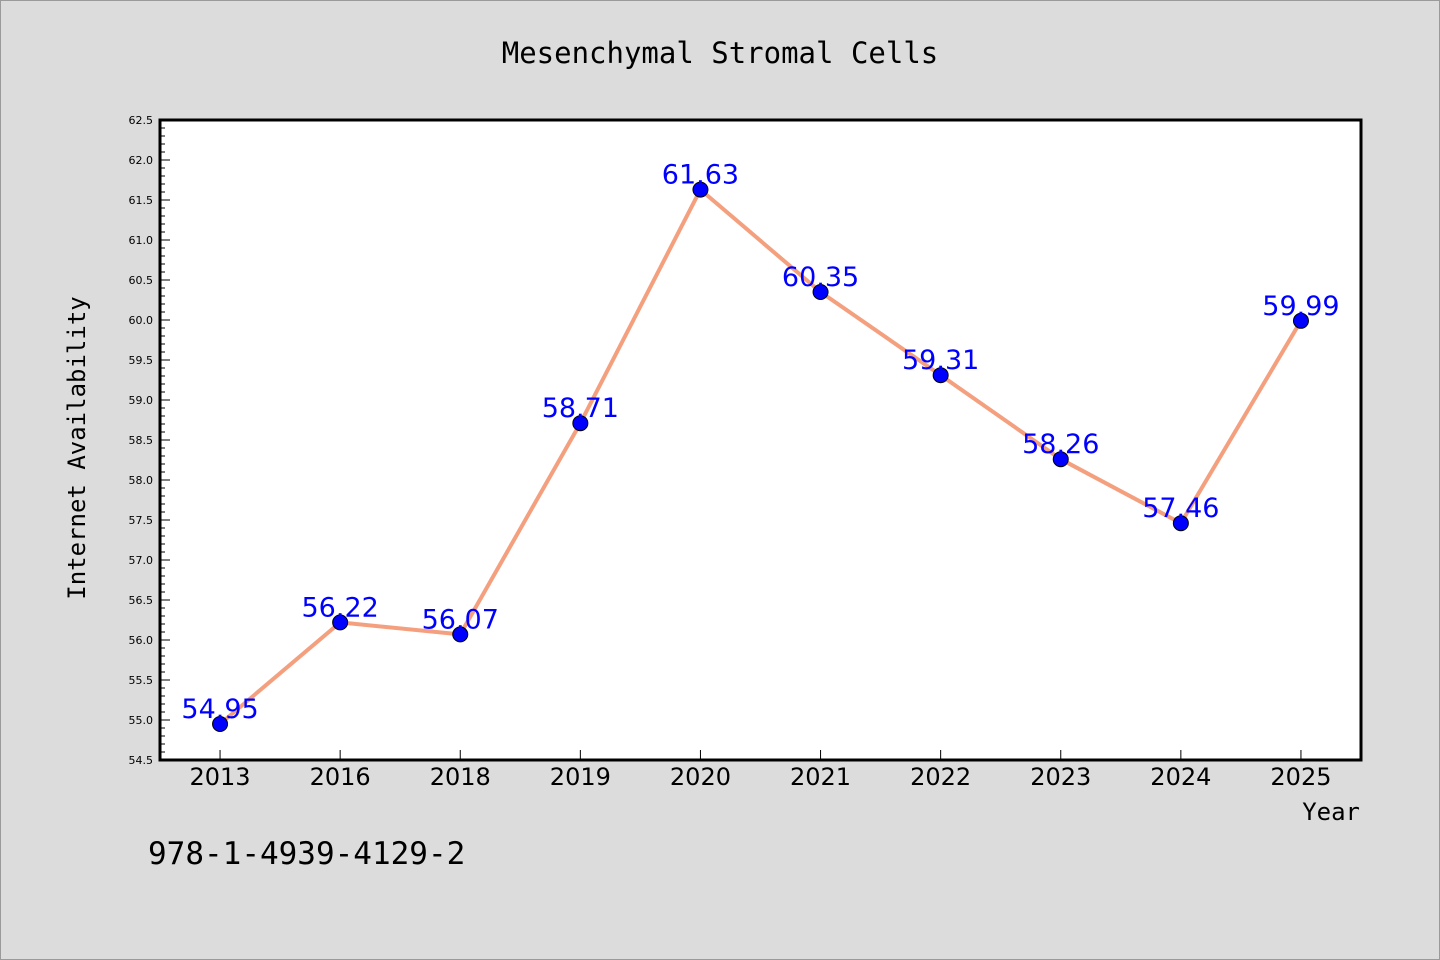 The width and height of the screenshot is (1440, 960). Describe the element at coordinates (141, 280) in the screenshot. I see `y-tick-label: 60.5` at that location.